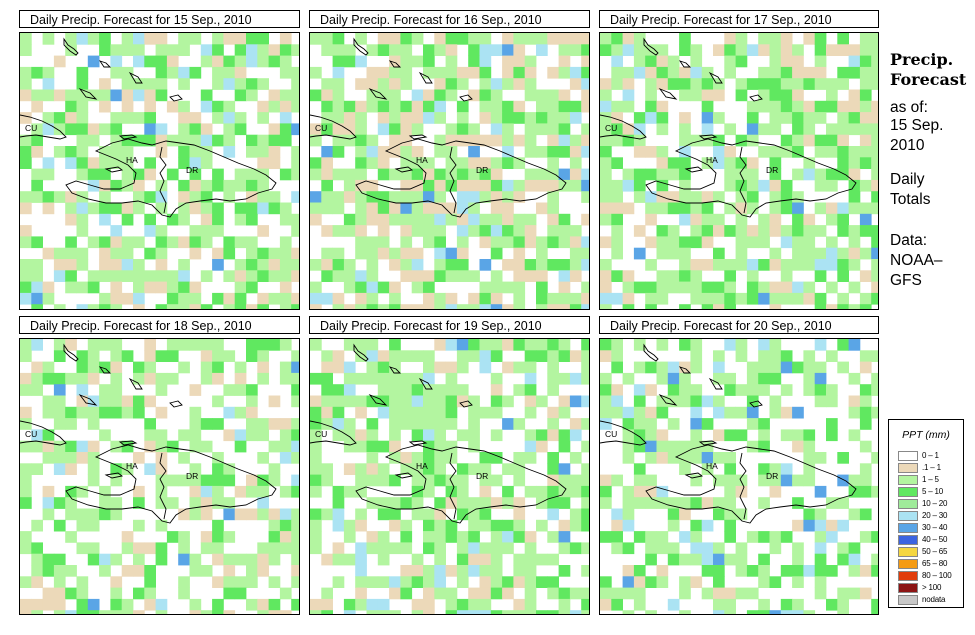 This screenshot has height=635, width=975. I want to click on cuba-label: CU, so click(321, 128).